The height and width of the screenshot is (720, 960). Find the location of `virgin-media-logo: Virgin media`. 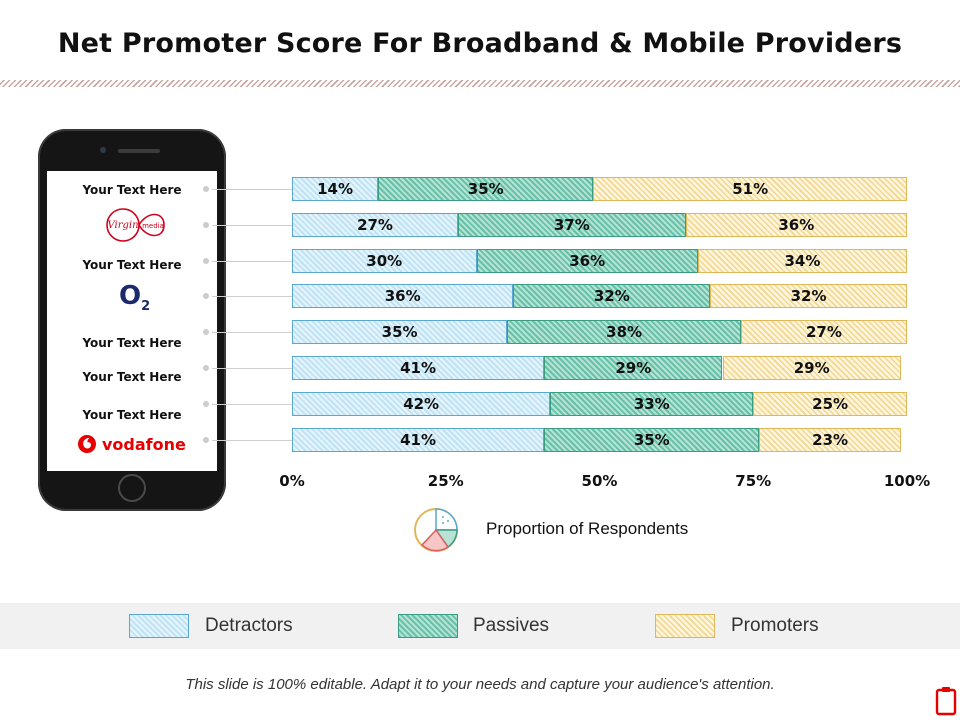

virgin-media-logo: Virgin media is located at coordinates (135, 225).